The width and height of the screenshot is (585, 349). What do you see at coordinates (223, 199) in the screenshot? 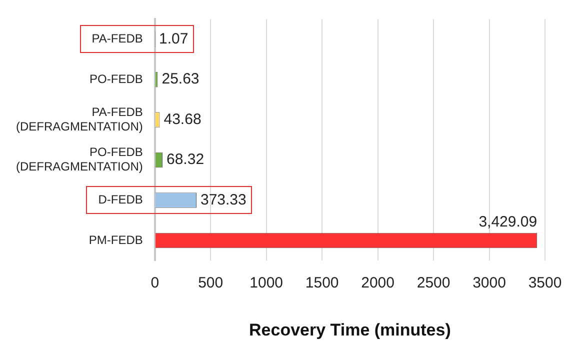
I see `data-label: 373.33` at bounding box center [223, 199].